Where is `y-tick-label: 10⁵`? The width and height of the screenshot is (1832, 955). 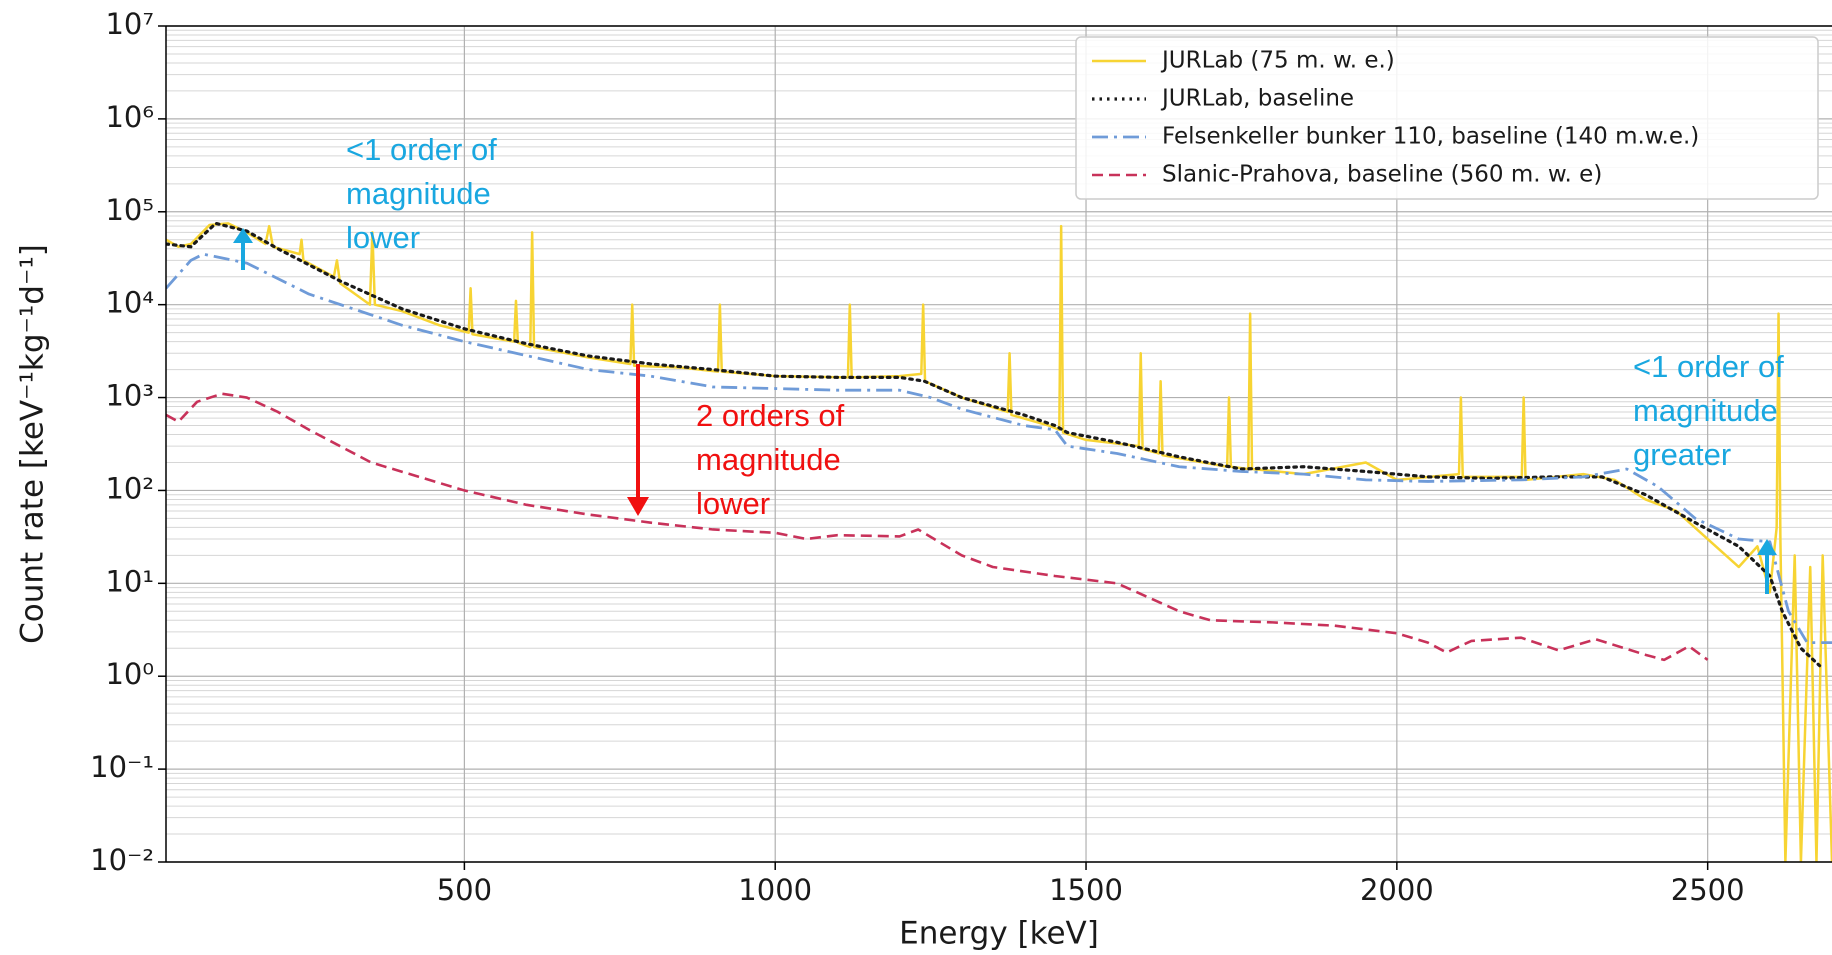 y-tick-label: 10⁵ is located at coordinates (129, 210).